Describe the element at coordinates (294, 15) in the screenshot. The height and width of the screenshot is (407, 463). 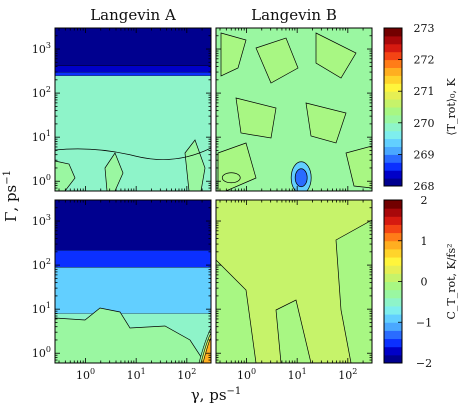
I see `column-title-2: Langevin B` at that location.